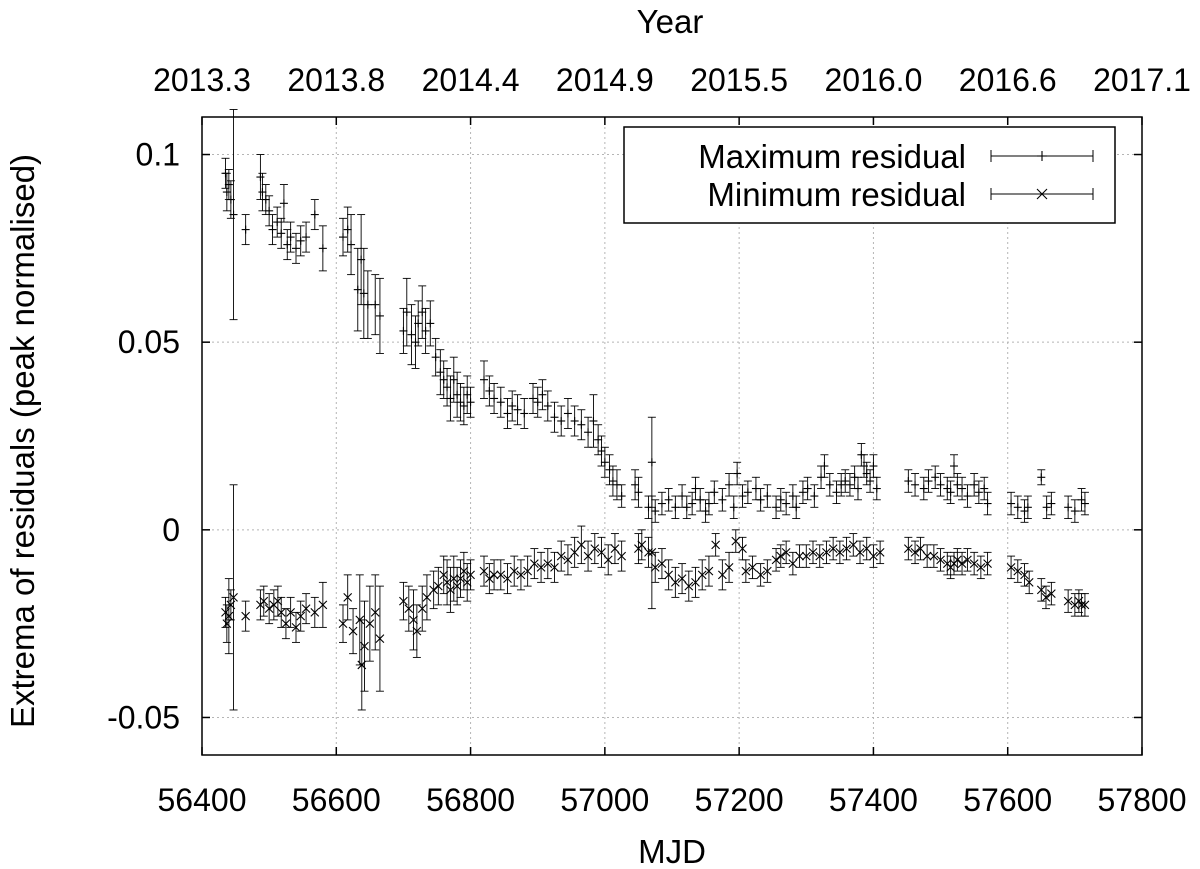 This screenshot has width=1200, height=869. What do you see at coordinates (604, 800) in the screenshot?
I see `x-tick-label: 57000` at bounding box center [604, 800].